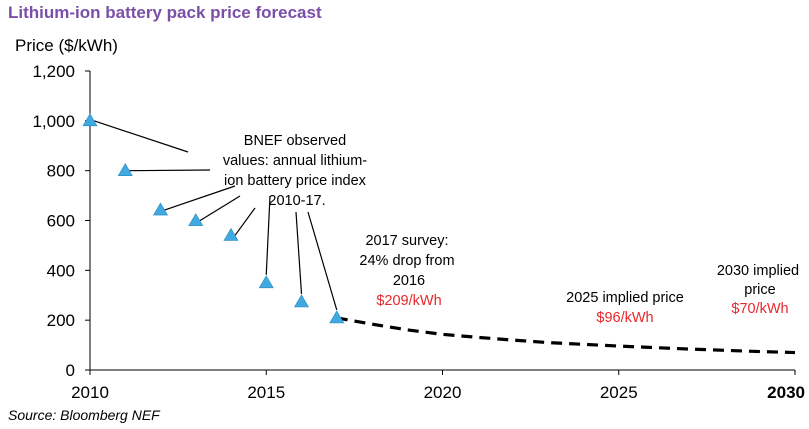 Image resolution: width=809 pixels, height=429 pixels. What do you see at coordinates (53, 121) in the screenshot?
I see `y-tick-label: 1,000` at bounding box center [53, 121].